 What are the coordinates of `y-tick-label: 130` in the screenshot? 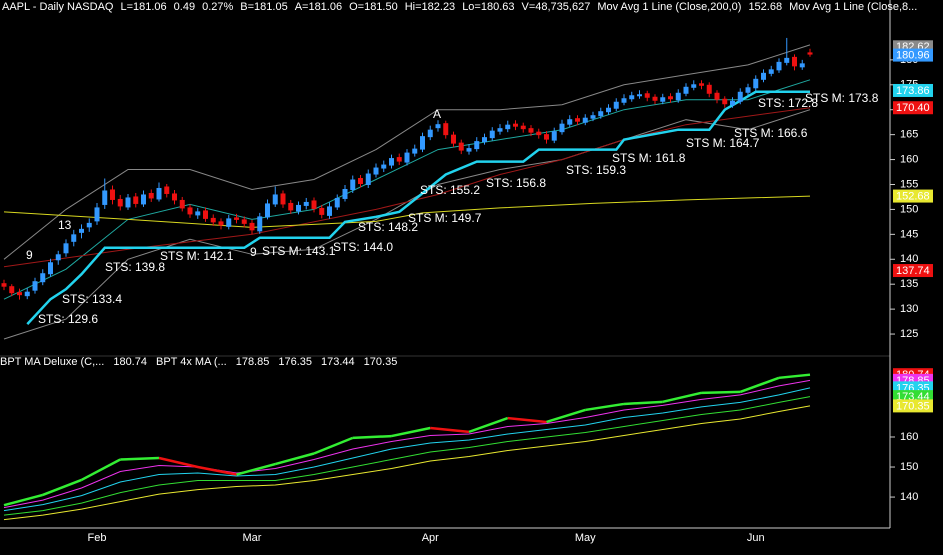 It's located at (909, 309).